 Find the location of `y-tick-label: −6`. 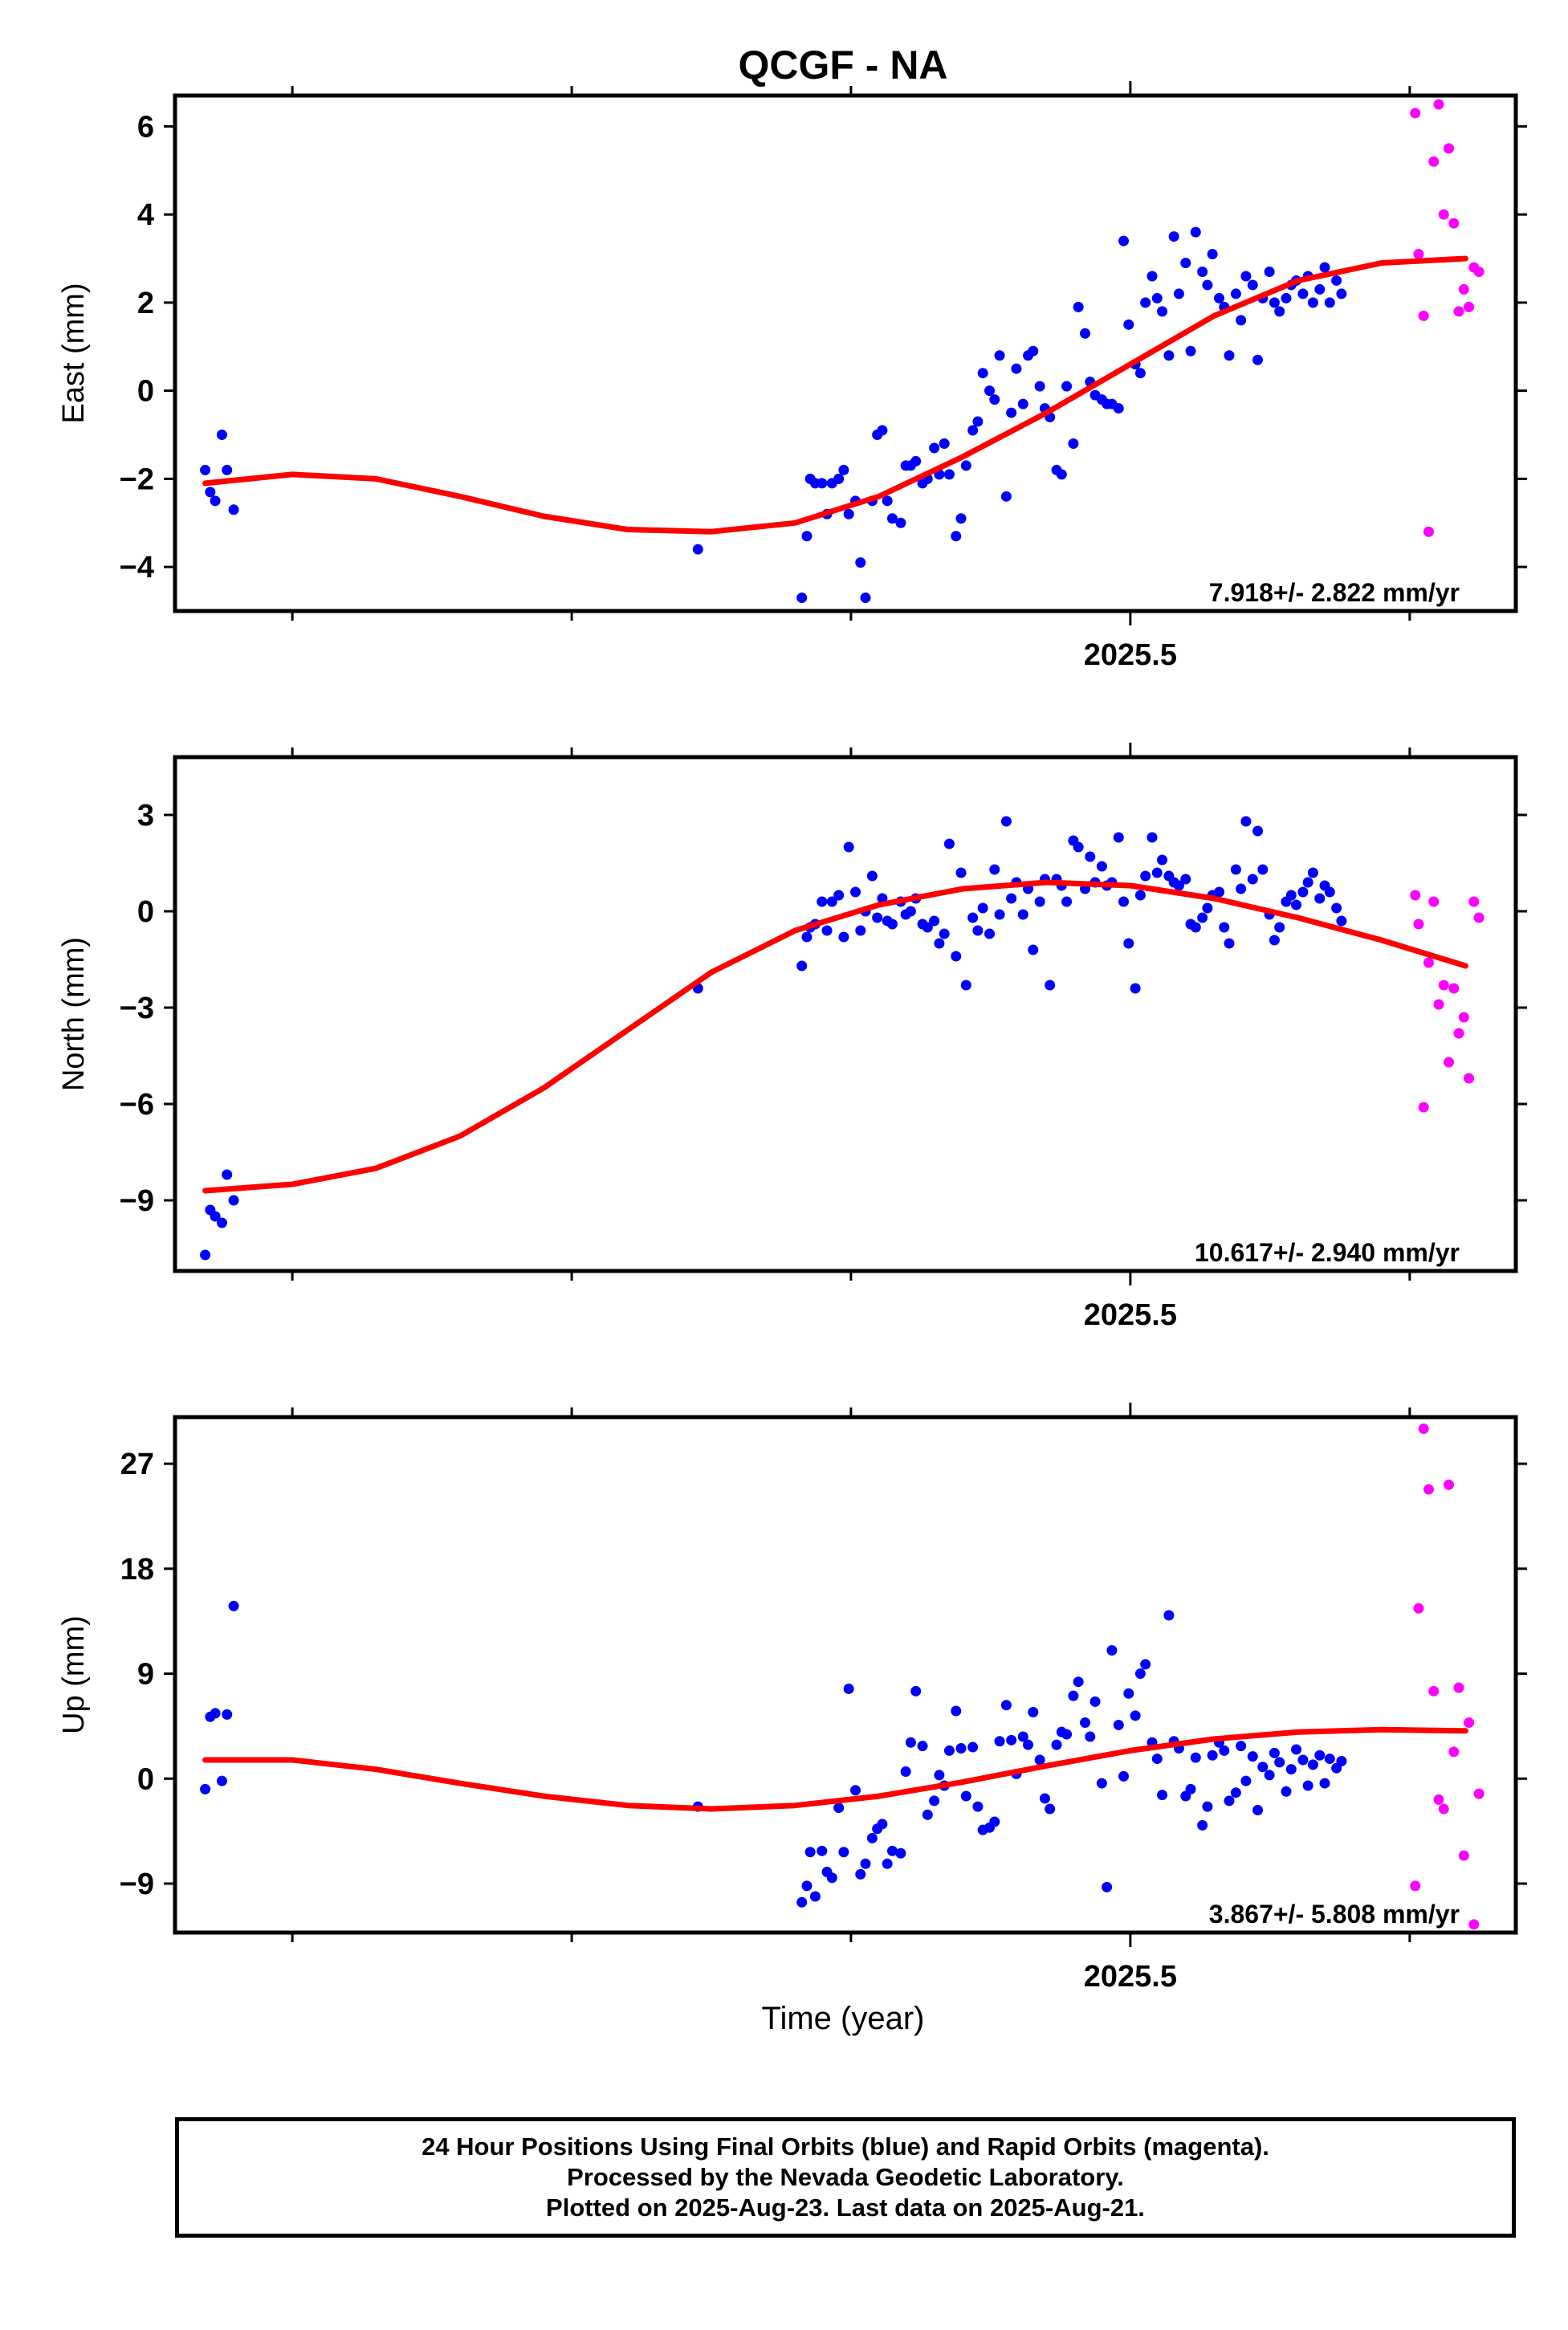

y-tick-label: −6 is located at coordinates (137, 1105).